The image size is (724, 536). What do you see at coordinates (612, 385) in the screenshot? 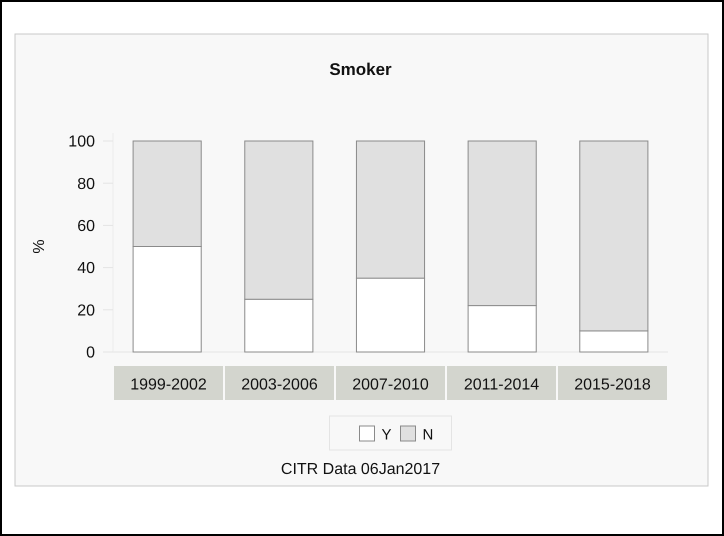
I see `x-tick-label: 2015-2018` at bounding box center [612, 385].